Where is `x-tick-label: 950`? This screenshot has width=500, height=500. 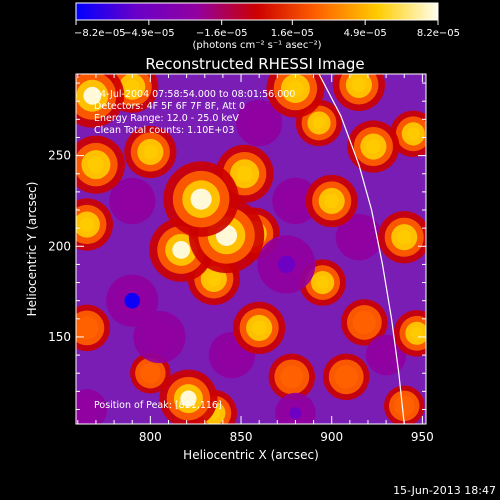
x-tick-label: 950 is located at coordinates (422, 437).